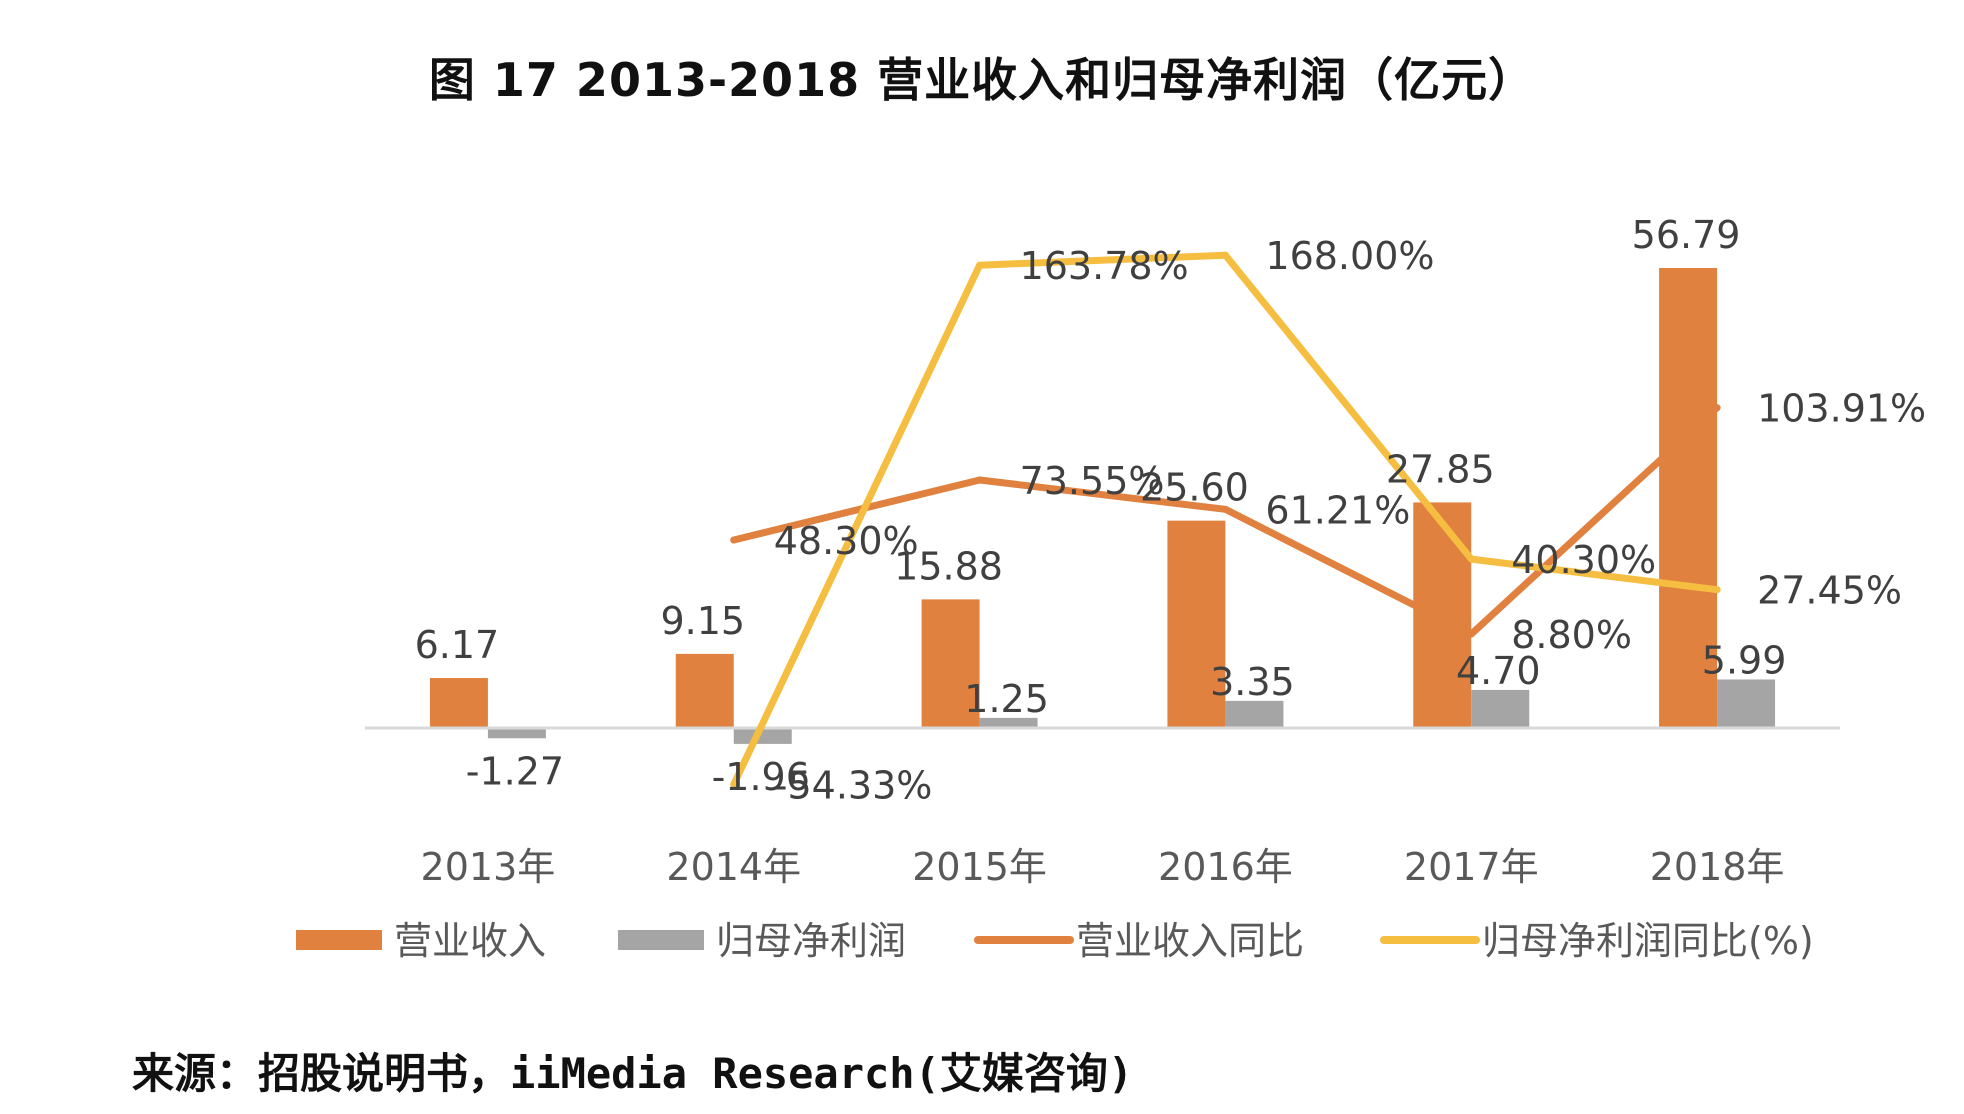  Describe the element at coordinates (853, 785) in the screenshot. I see `profit-growth-label-1: -54.33%` at that location.